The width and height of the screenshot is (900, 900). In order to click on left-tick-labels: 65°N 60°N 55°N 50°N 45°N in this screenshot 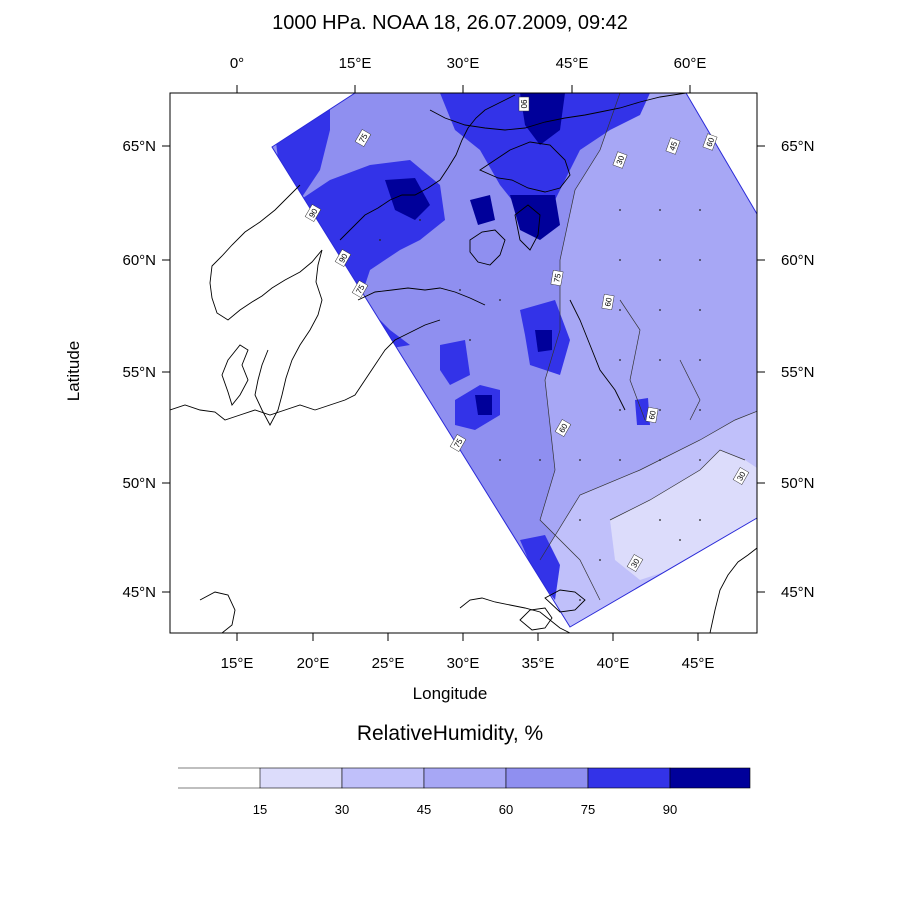, I will do `click(139, 369)`.